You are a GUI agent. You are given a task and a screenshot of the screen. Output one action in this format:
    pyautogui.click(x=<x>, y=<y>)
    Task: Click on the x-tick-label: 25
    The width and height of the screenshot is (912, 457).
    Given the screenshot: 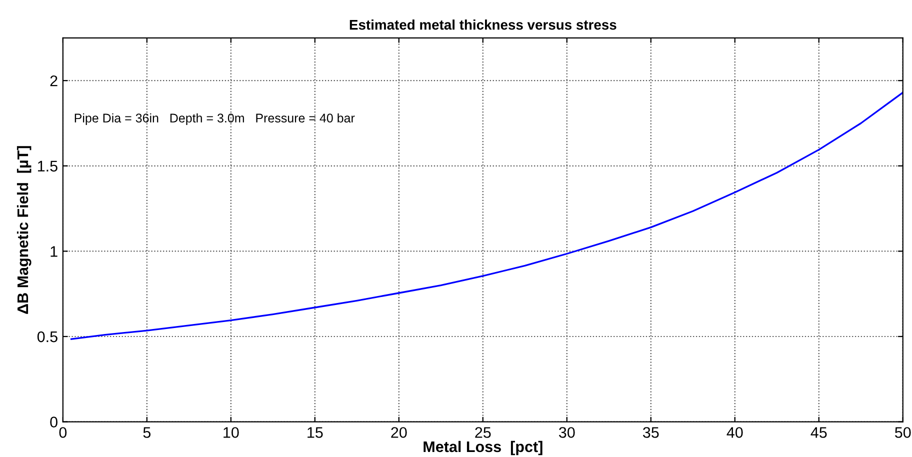 What is the action you would take?
    pyautogui.click(x=483, y=432)
    